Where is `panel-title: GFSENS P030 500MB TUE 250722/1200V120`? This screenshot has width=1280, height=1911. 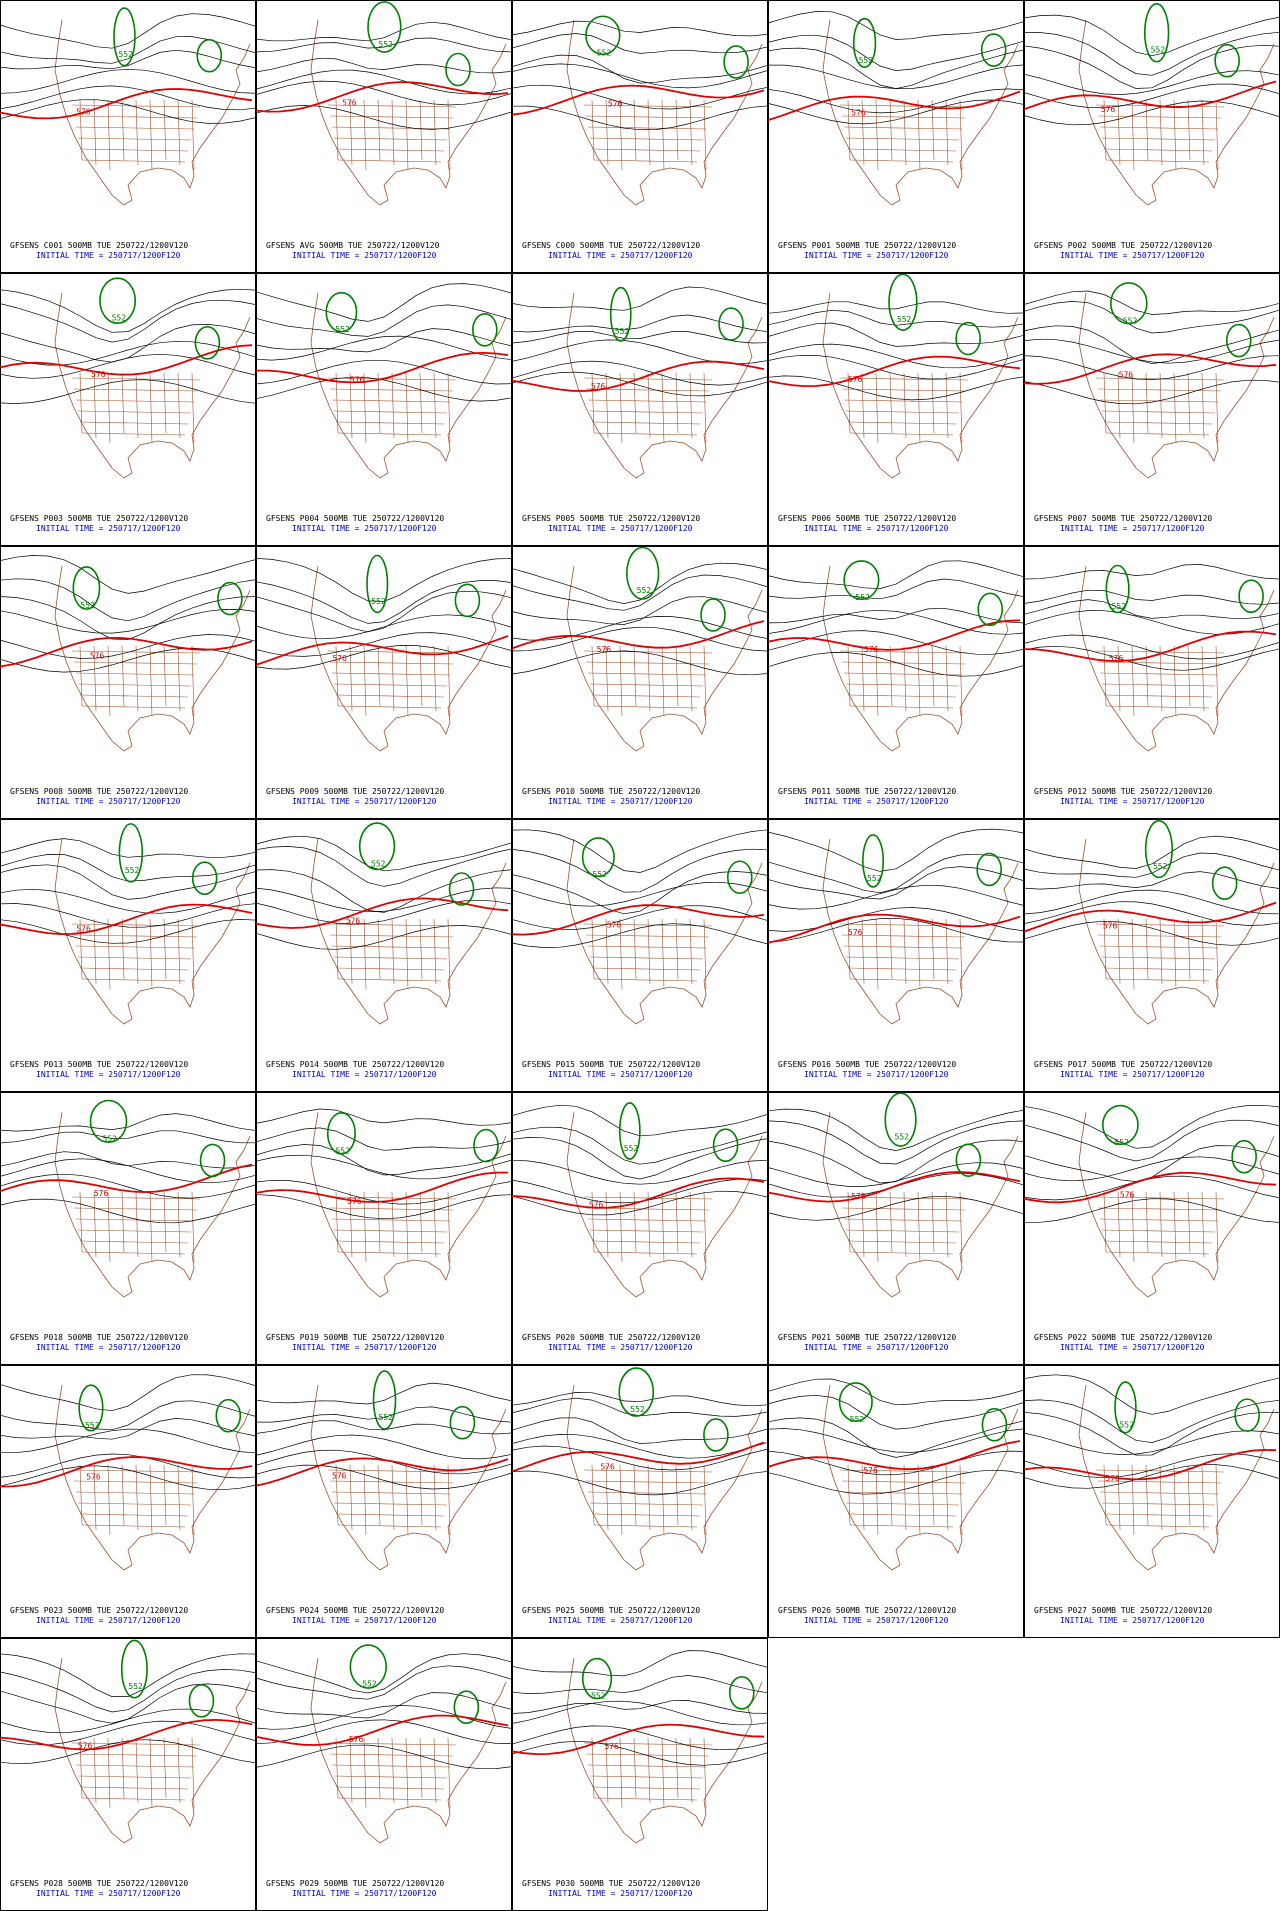 panel-title: GFSENS P030 500MB TUE 250722/1200V120 is located at coordinates (611, 1883).